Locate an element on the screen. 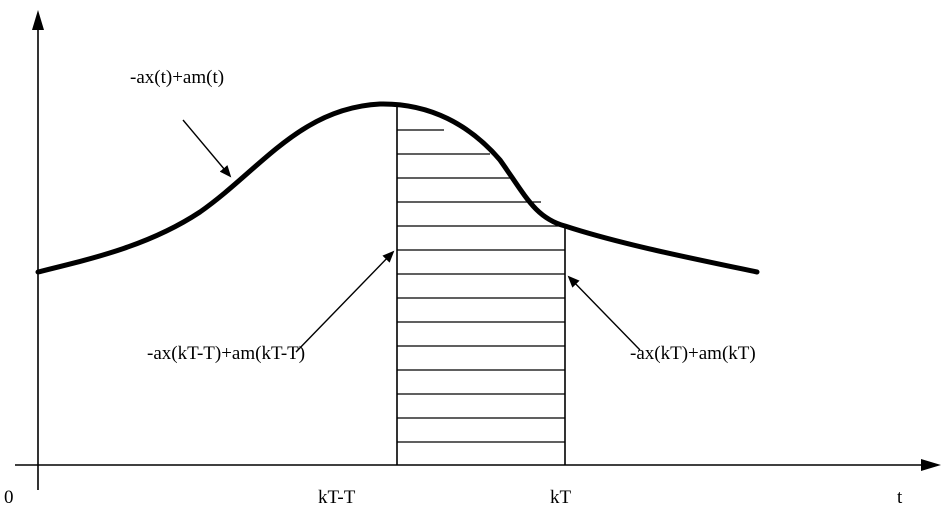 Image resolution: width=941 pixels, height=511 pixels. curve-label: -ax(t)+am(t) is located at coordinates (177, 77).